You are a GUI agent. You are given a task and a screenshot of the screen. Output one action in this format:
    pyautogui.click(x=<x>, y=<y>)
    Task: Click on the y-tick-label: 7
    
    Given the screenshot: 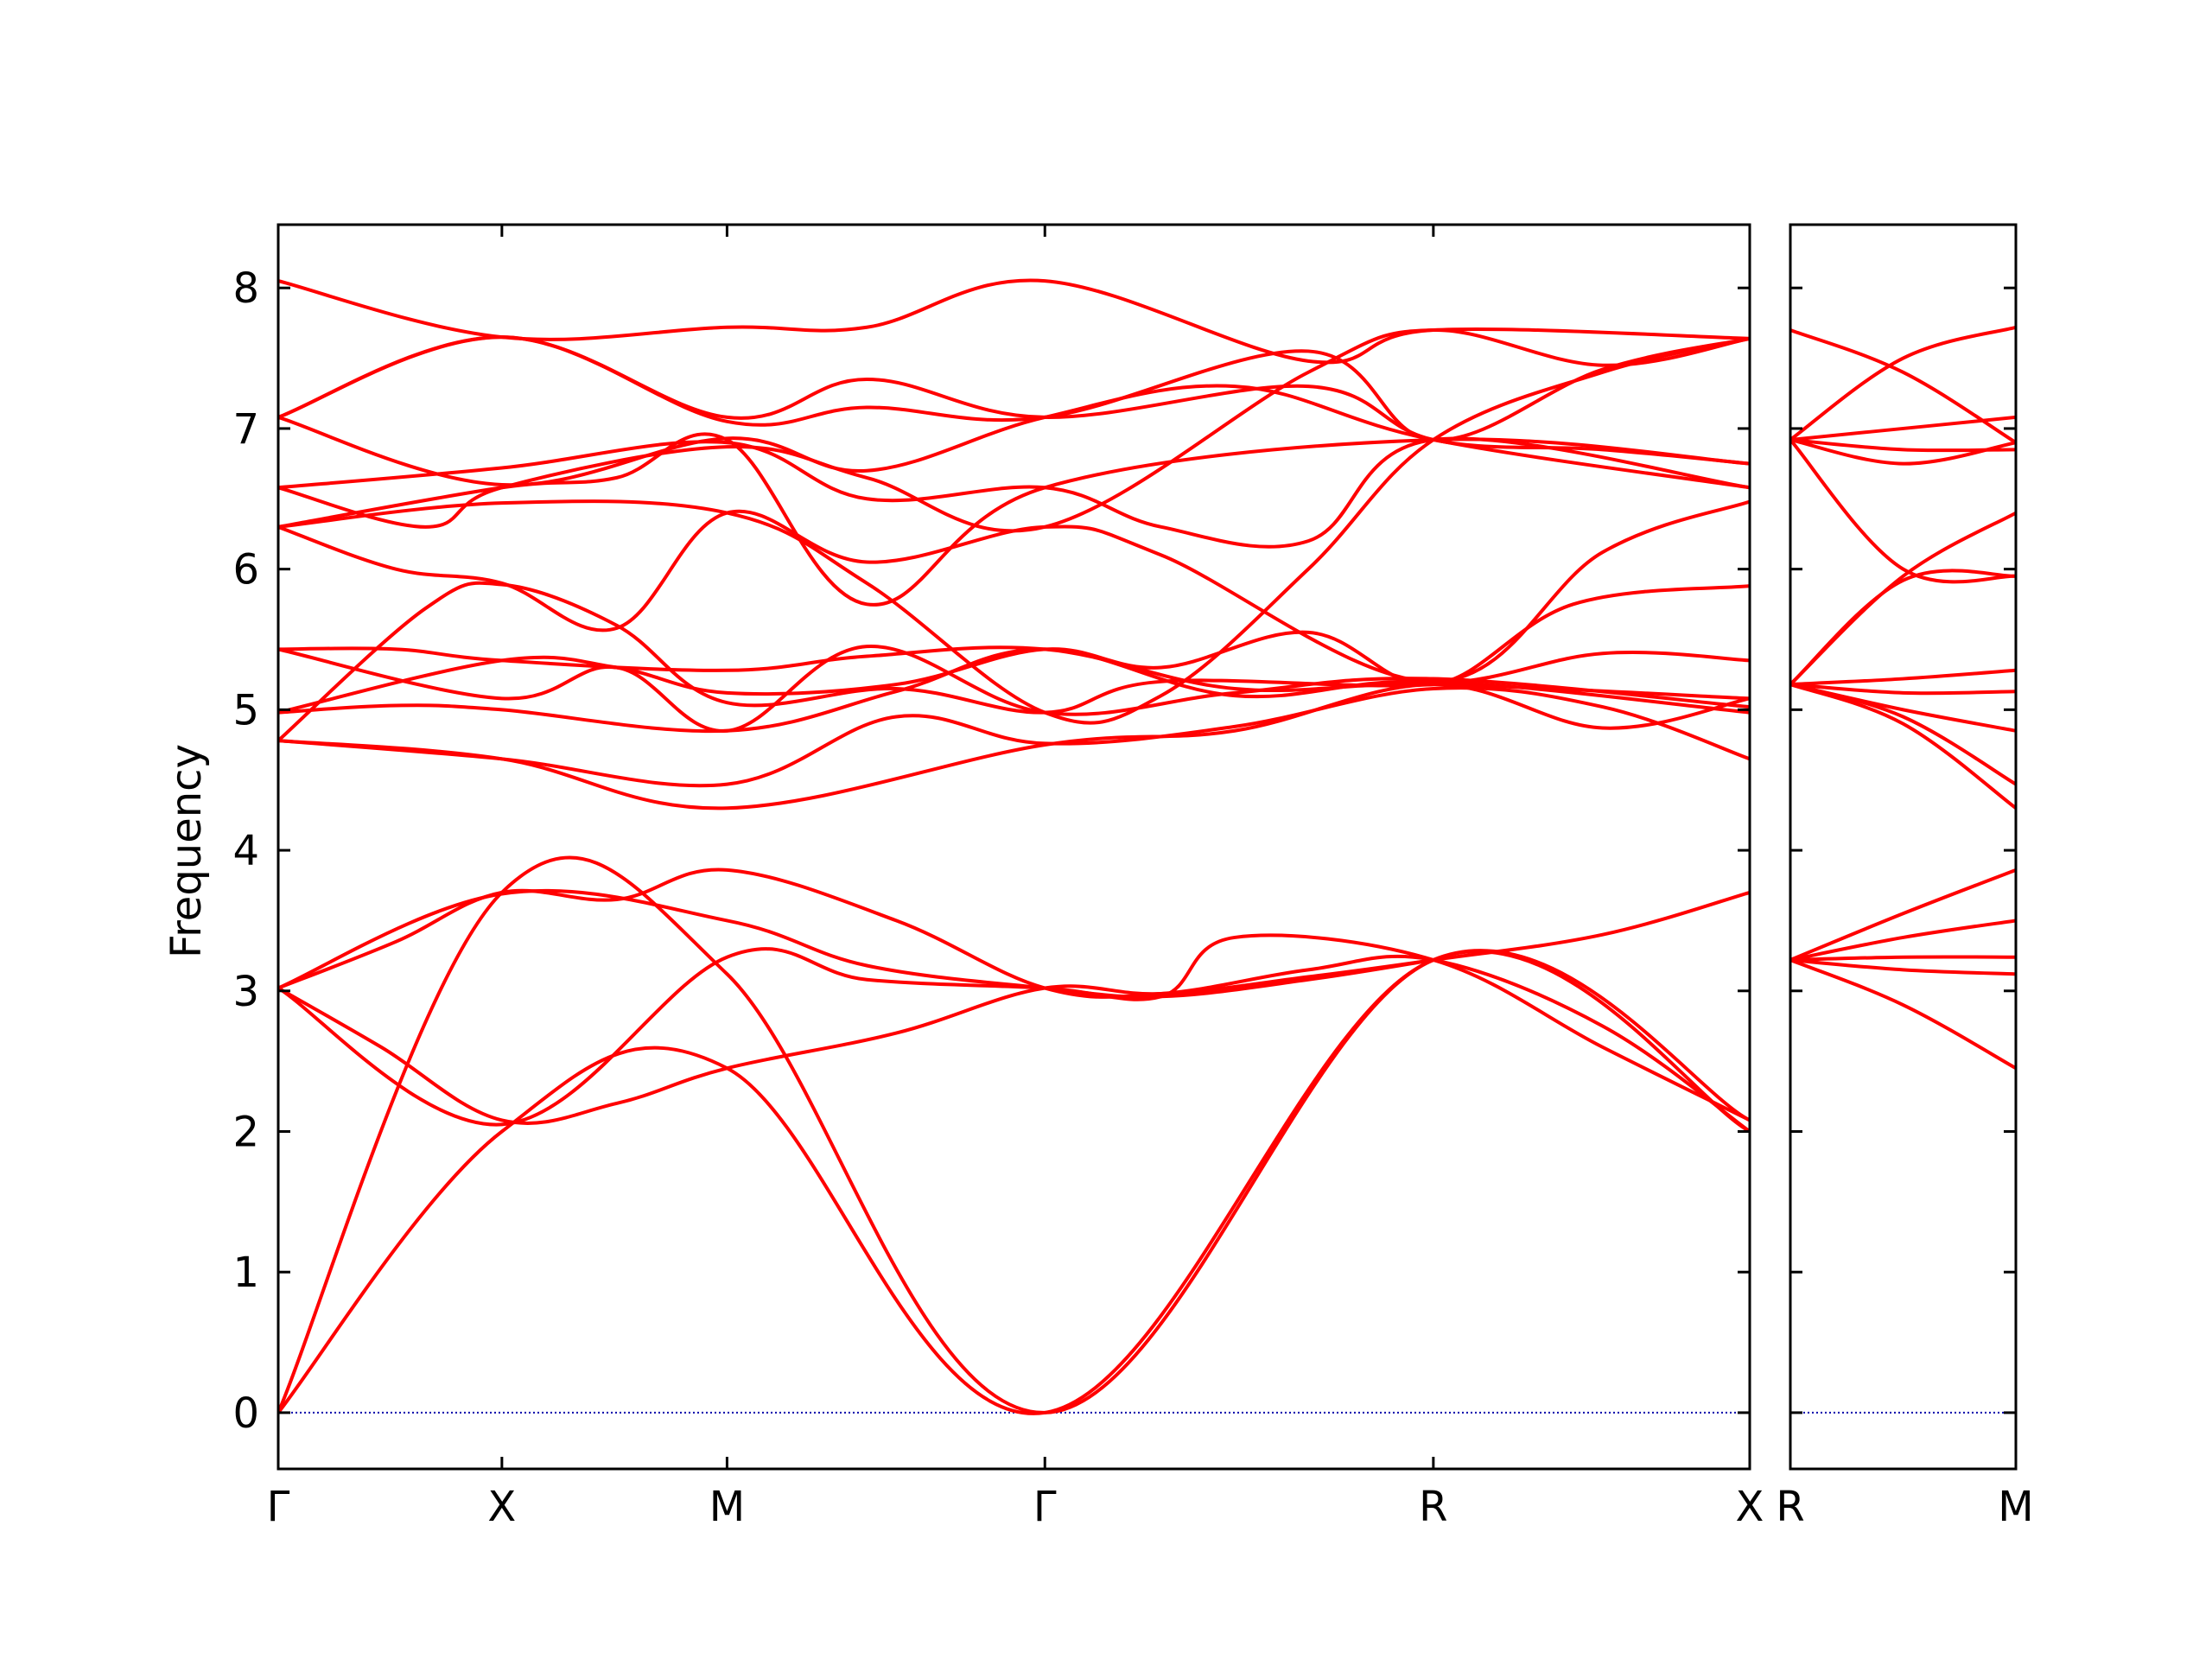 What is the action you would take?
    pyautogui.click(x=245, y=429)
    